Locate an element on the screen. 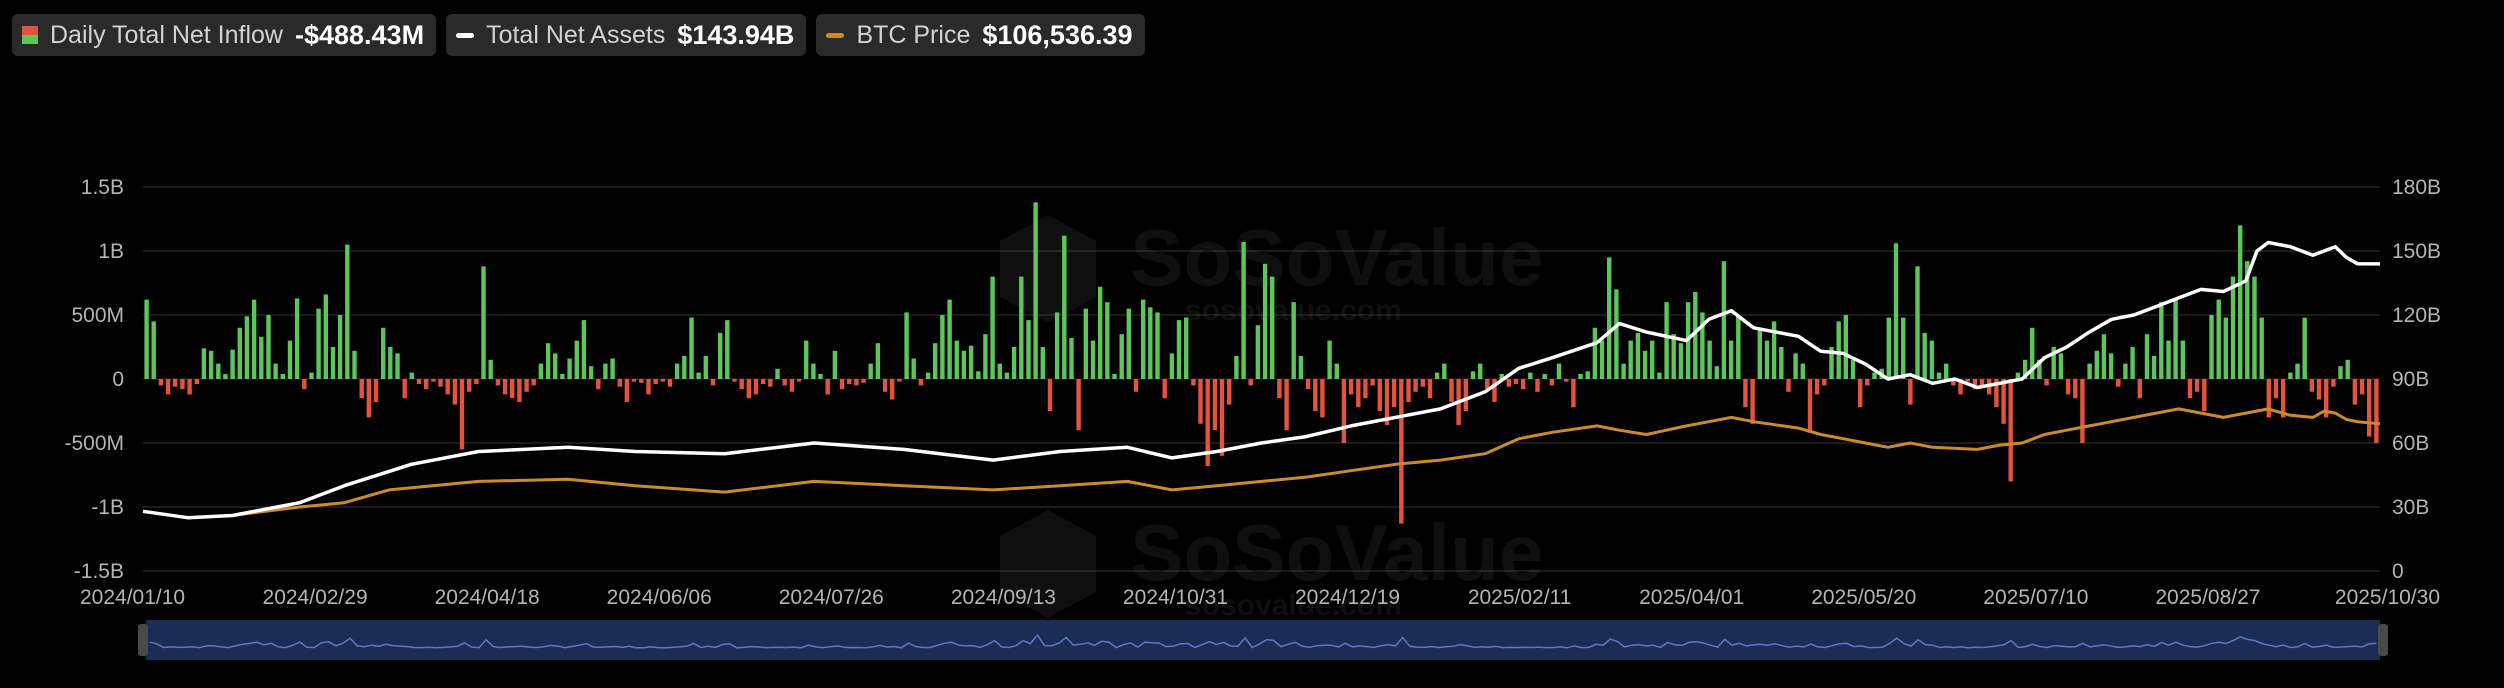  logo-icon is located at coordinates (1048, 564).